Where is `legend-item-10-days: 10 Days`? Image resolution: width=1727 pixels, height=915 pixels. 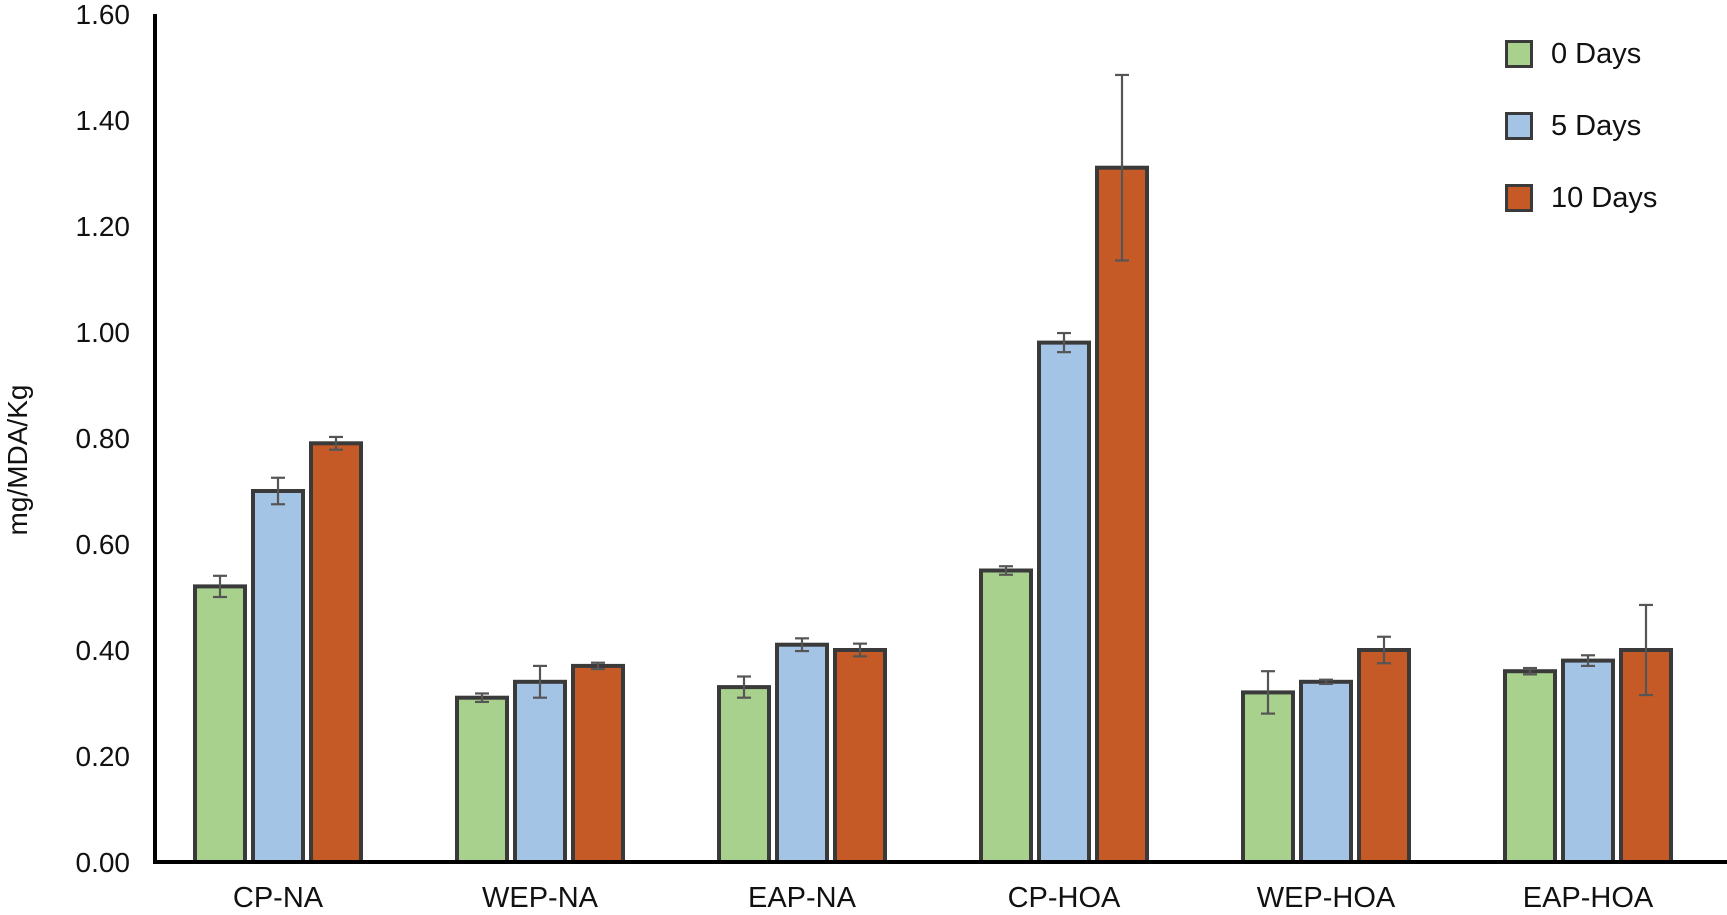
legend-item-10-days: 10 Days is located at coordinates (1581, 198).